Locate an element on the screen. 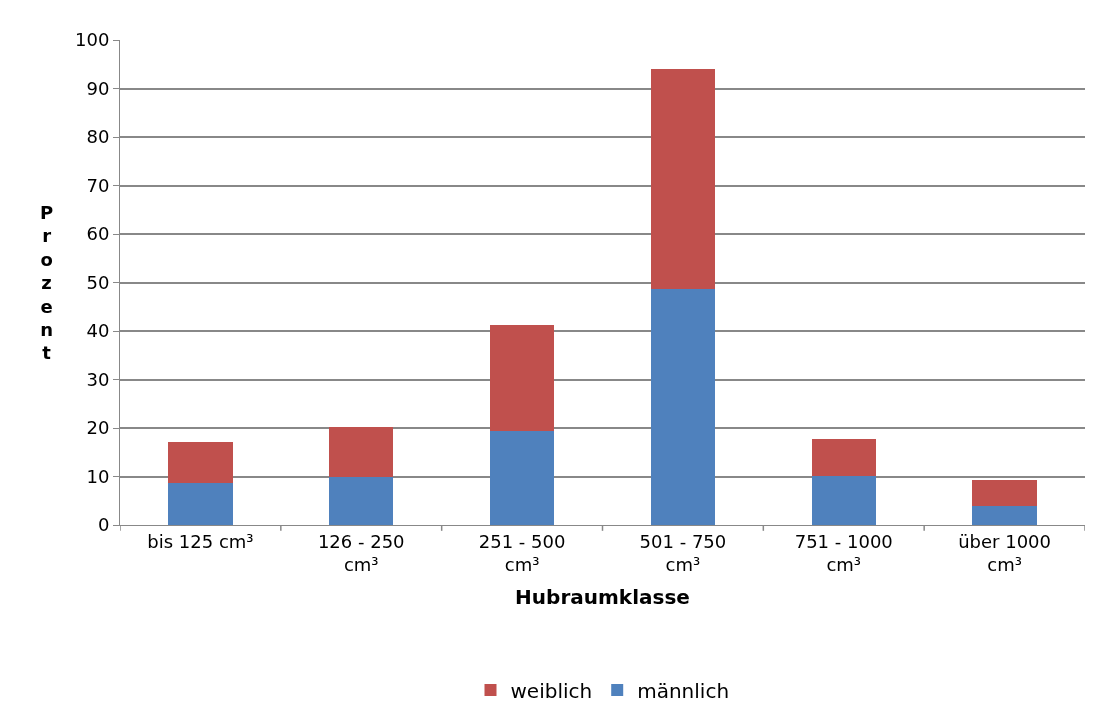 The image size is (1110, 722). y-tick-label: 90 is located at coordinates (98, 88).